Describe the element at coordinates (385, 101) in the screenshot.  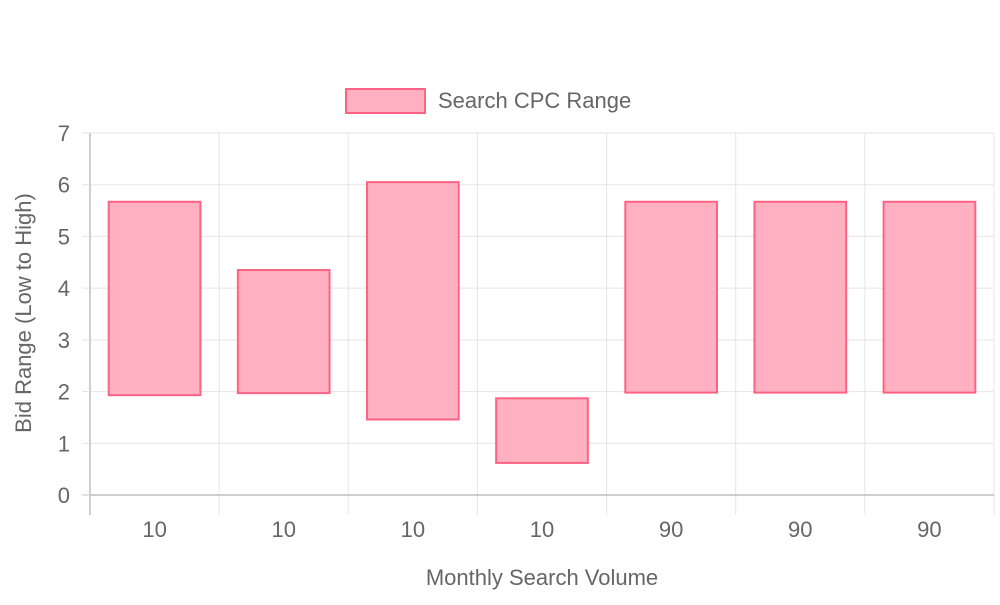
I see `legend-swatch` at that location.